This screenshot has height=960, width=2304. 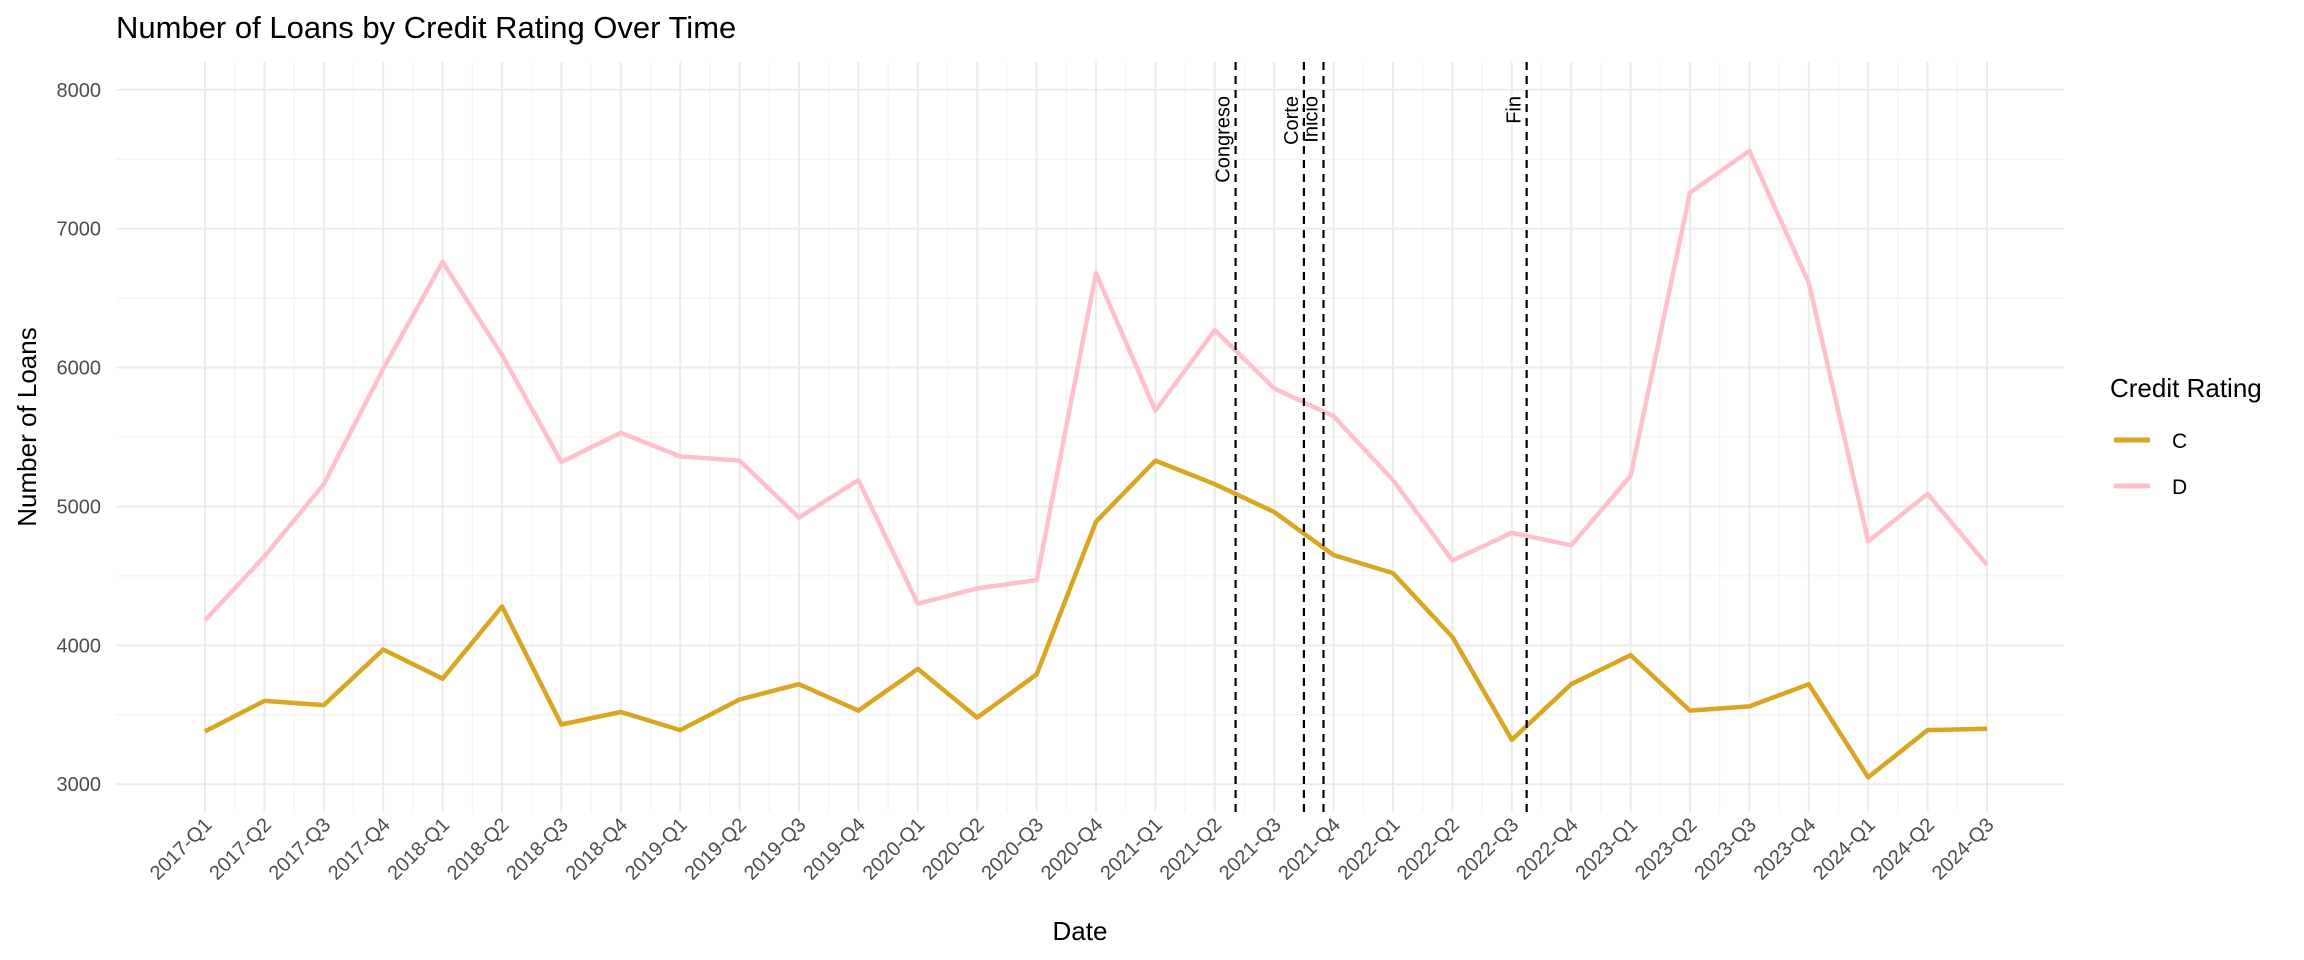 I want to click on y-tick-label: 3000, so click(x=79, y=785).